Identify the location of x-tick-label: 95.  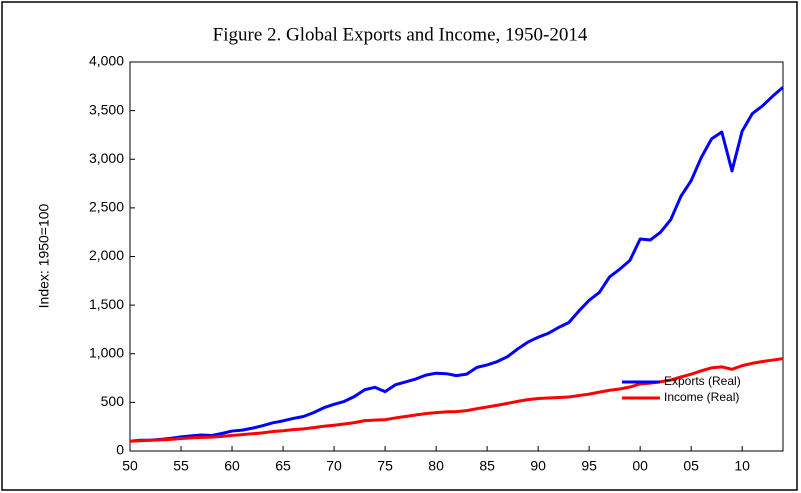
(589, 466).